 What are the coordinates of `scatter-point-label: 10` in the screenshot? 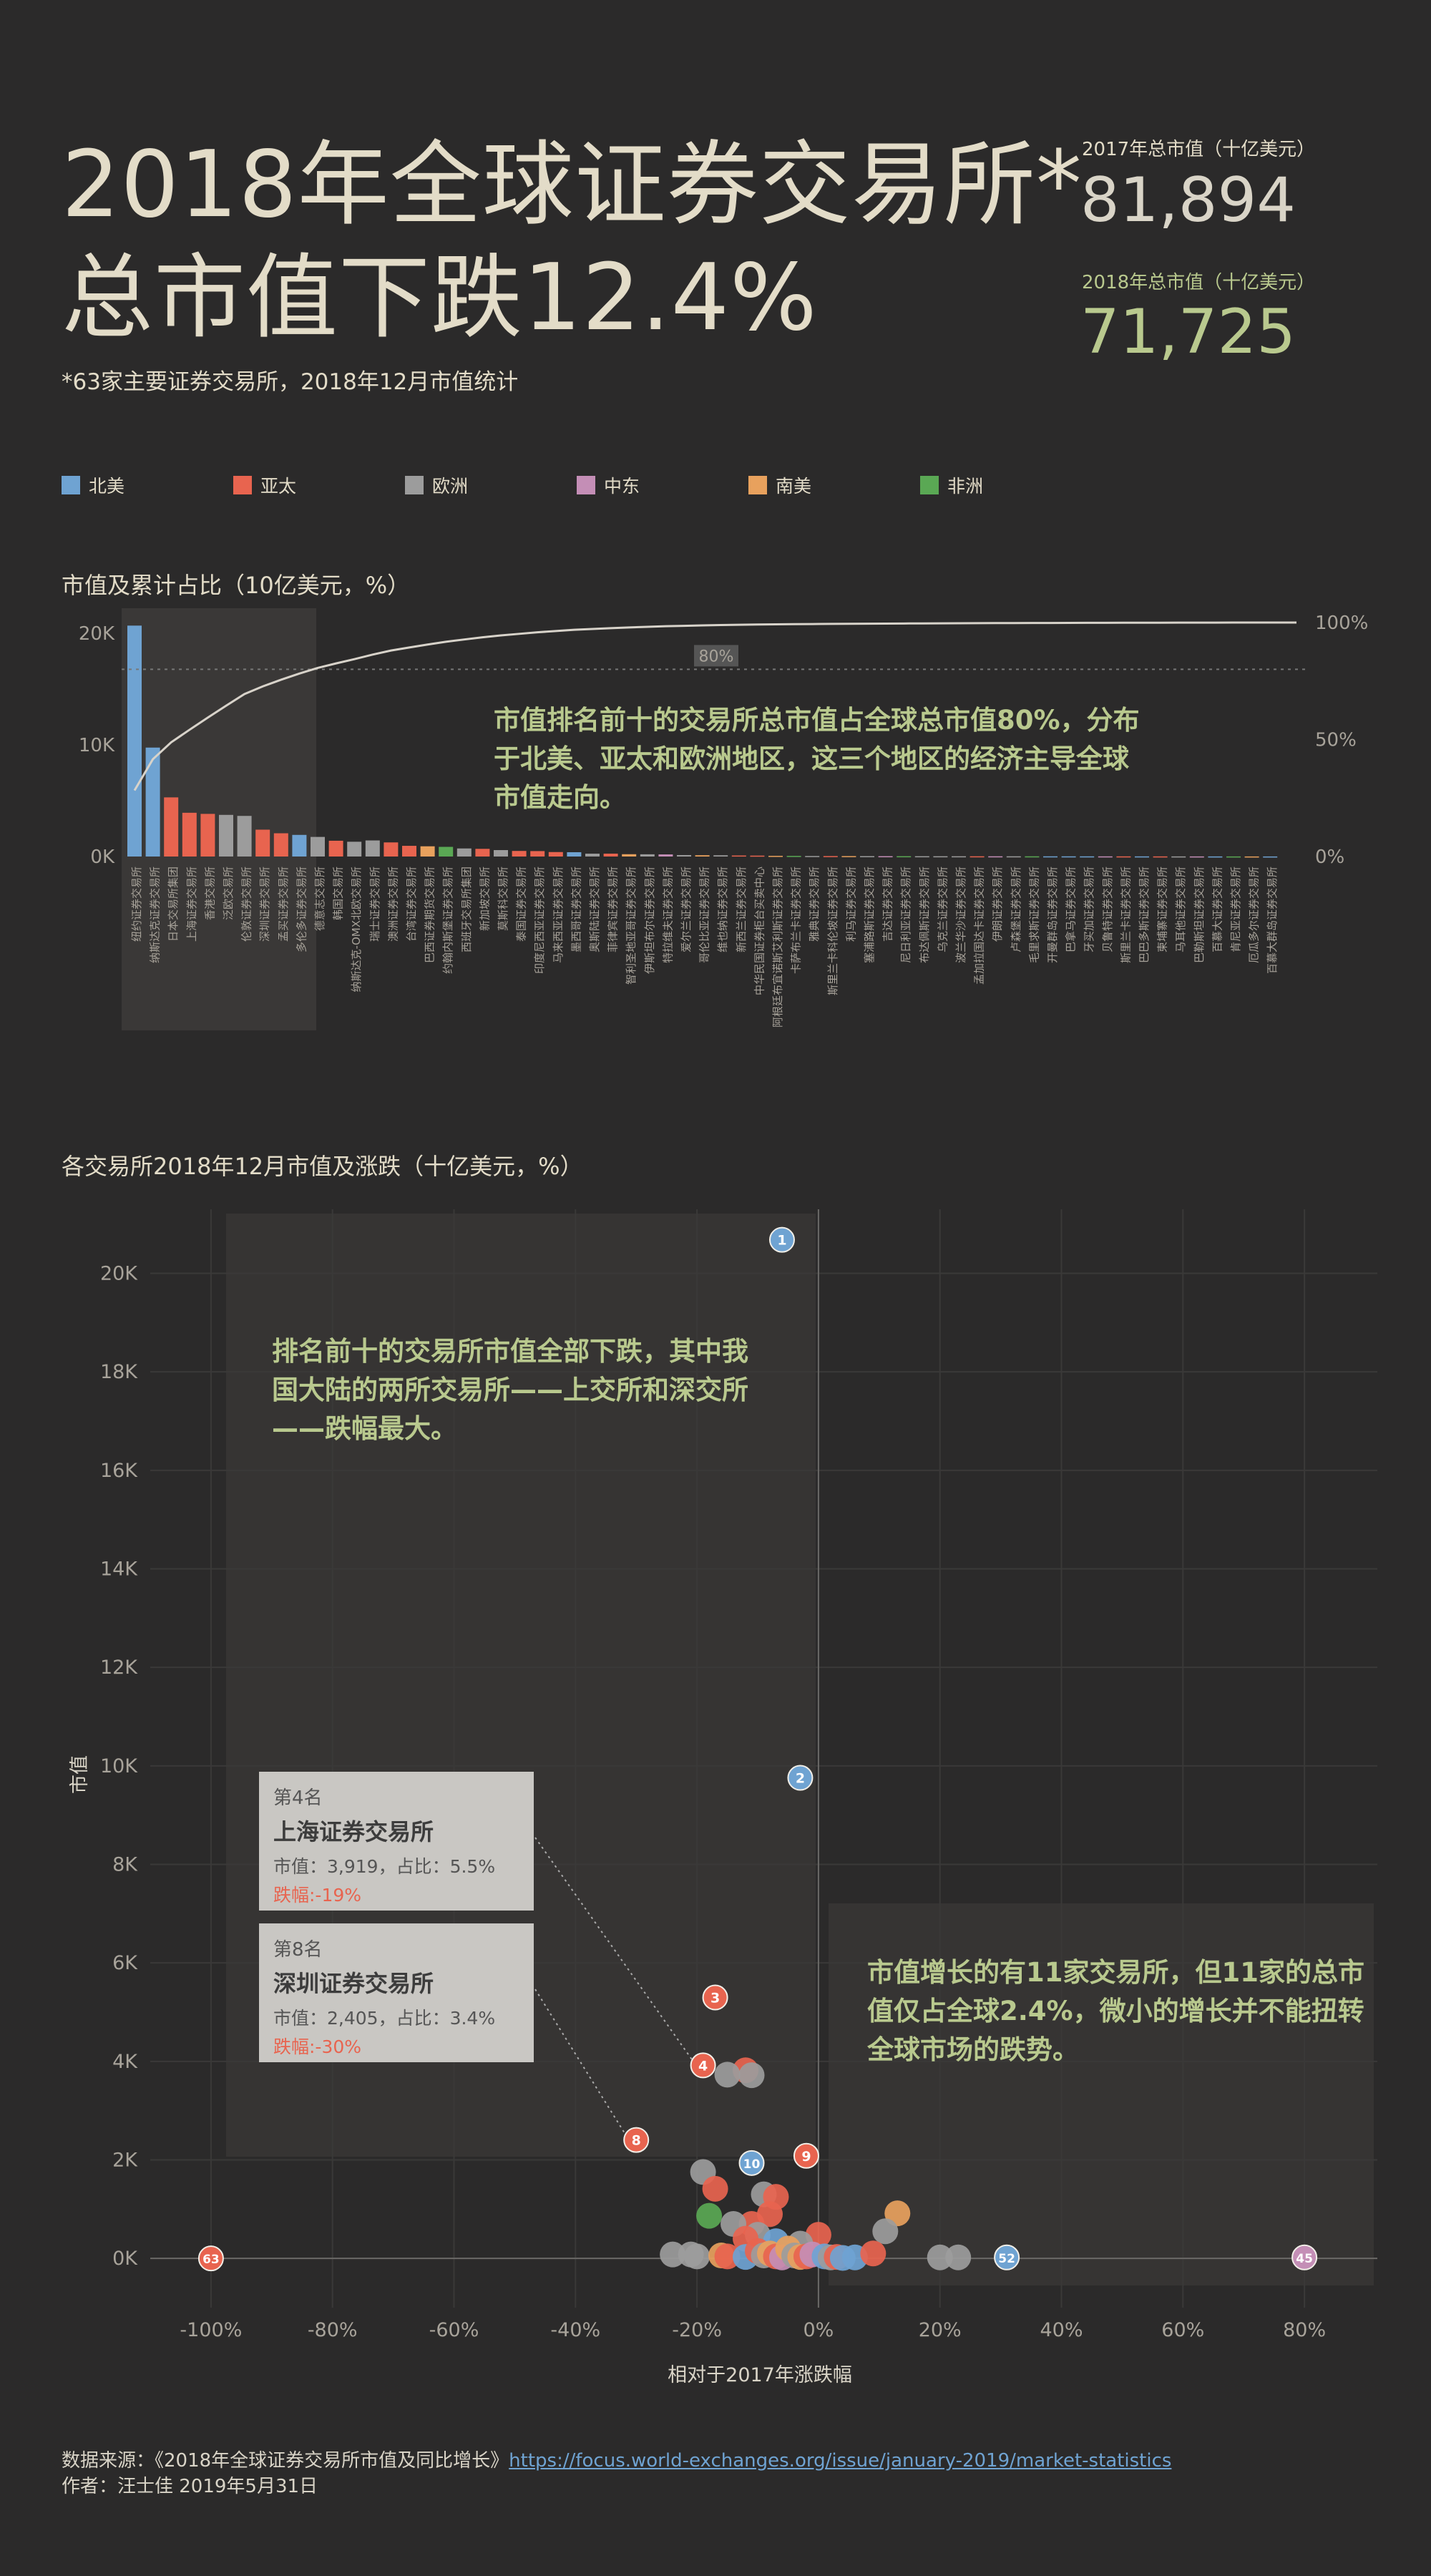 It's located at (752, 2164).